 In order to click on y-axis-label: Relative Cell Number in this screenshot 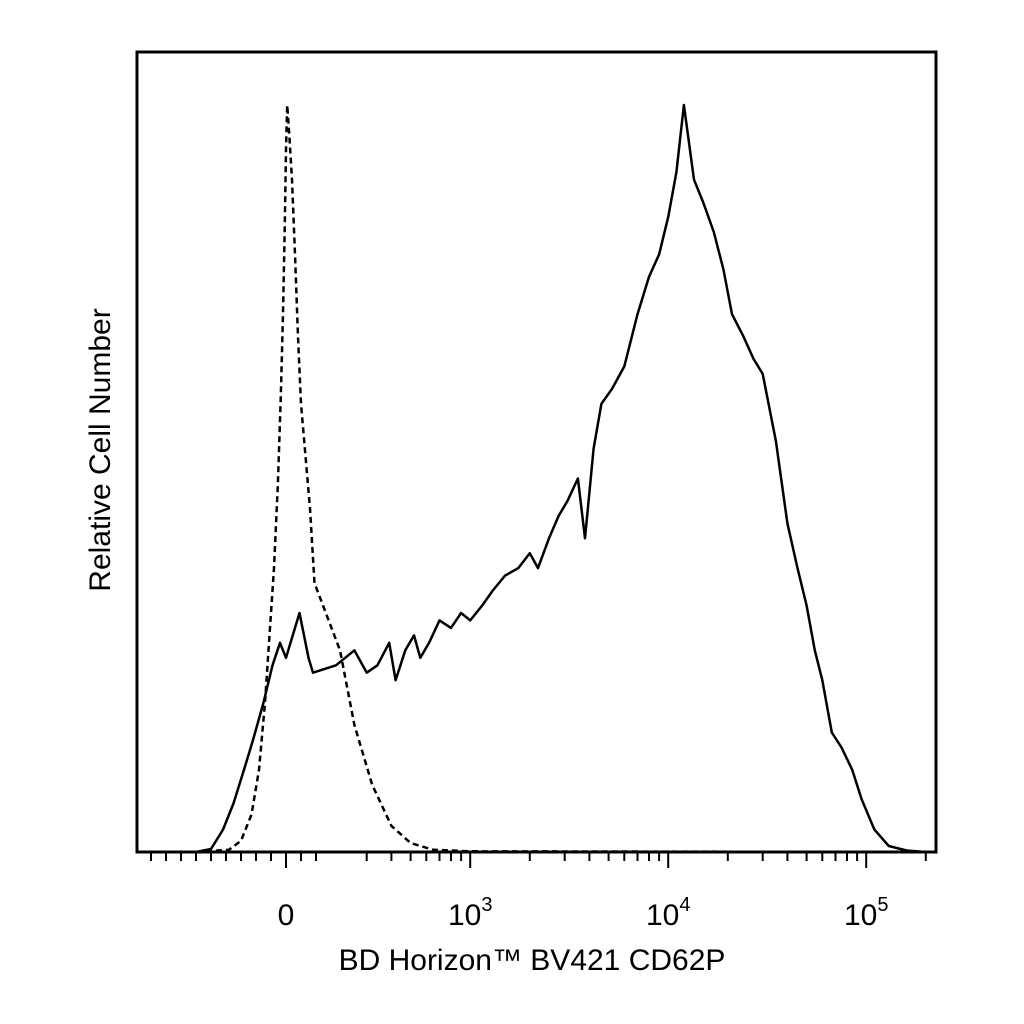, I will do `click(100, 449)`.